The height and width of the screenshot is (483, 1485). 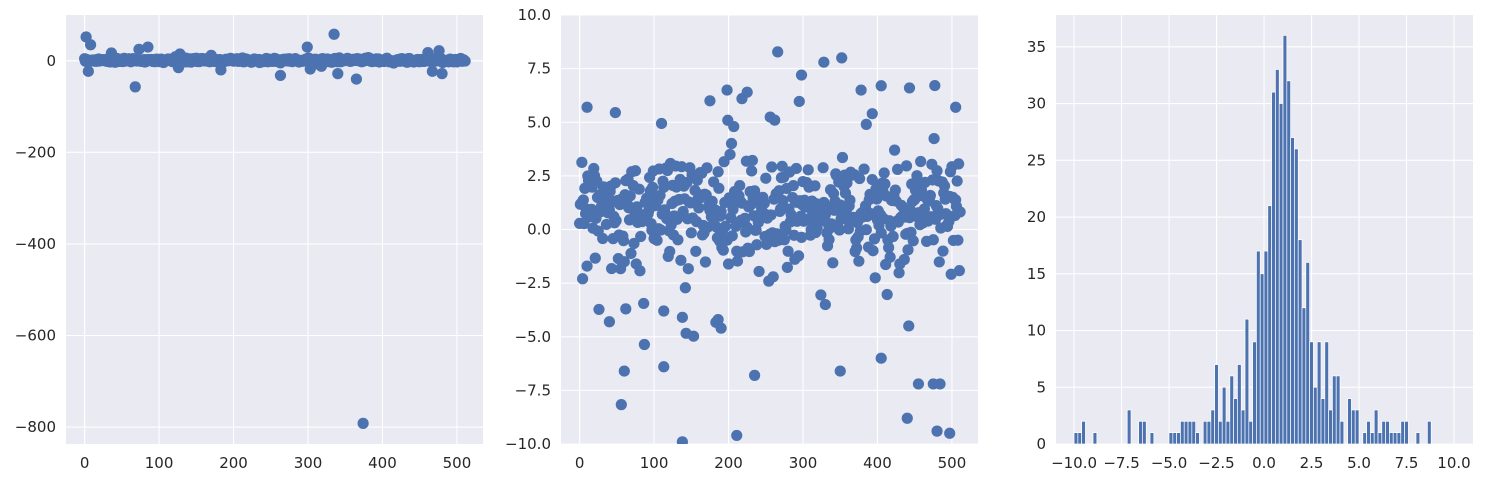 What do you see at coordinates (1121, 463) in the screenshot?
I see `x-tick-label: −7.5` at bounding box center [1121, 463].